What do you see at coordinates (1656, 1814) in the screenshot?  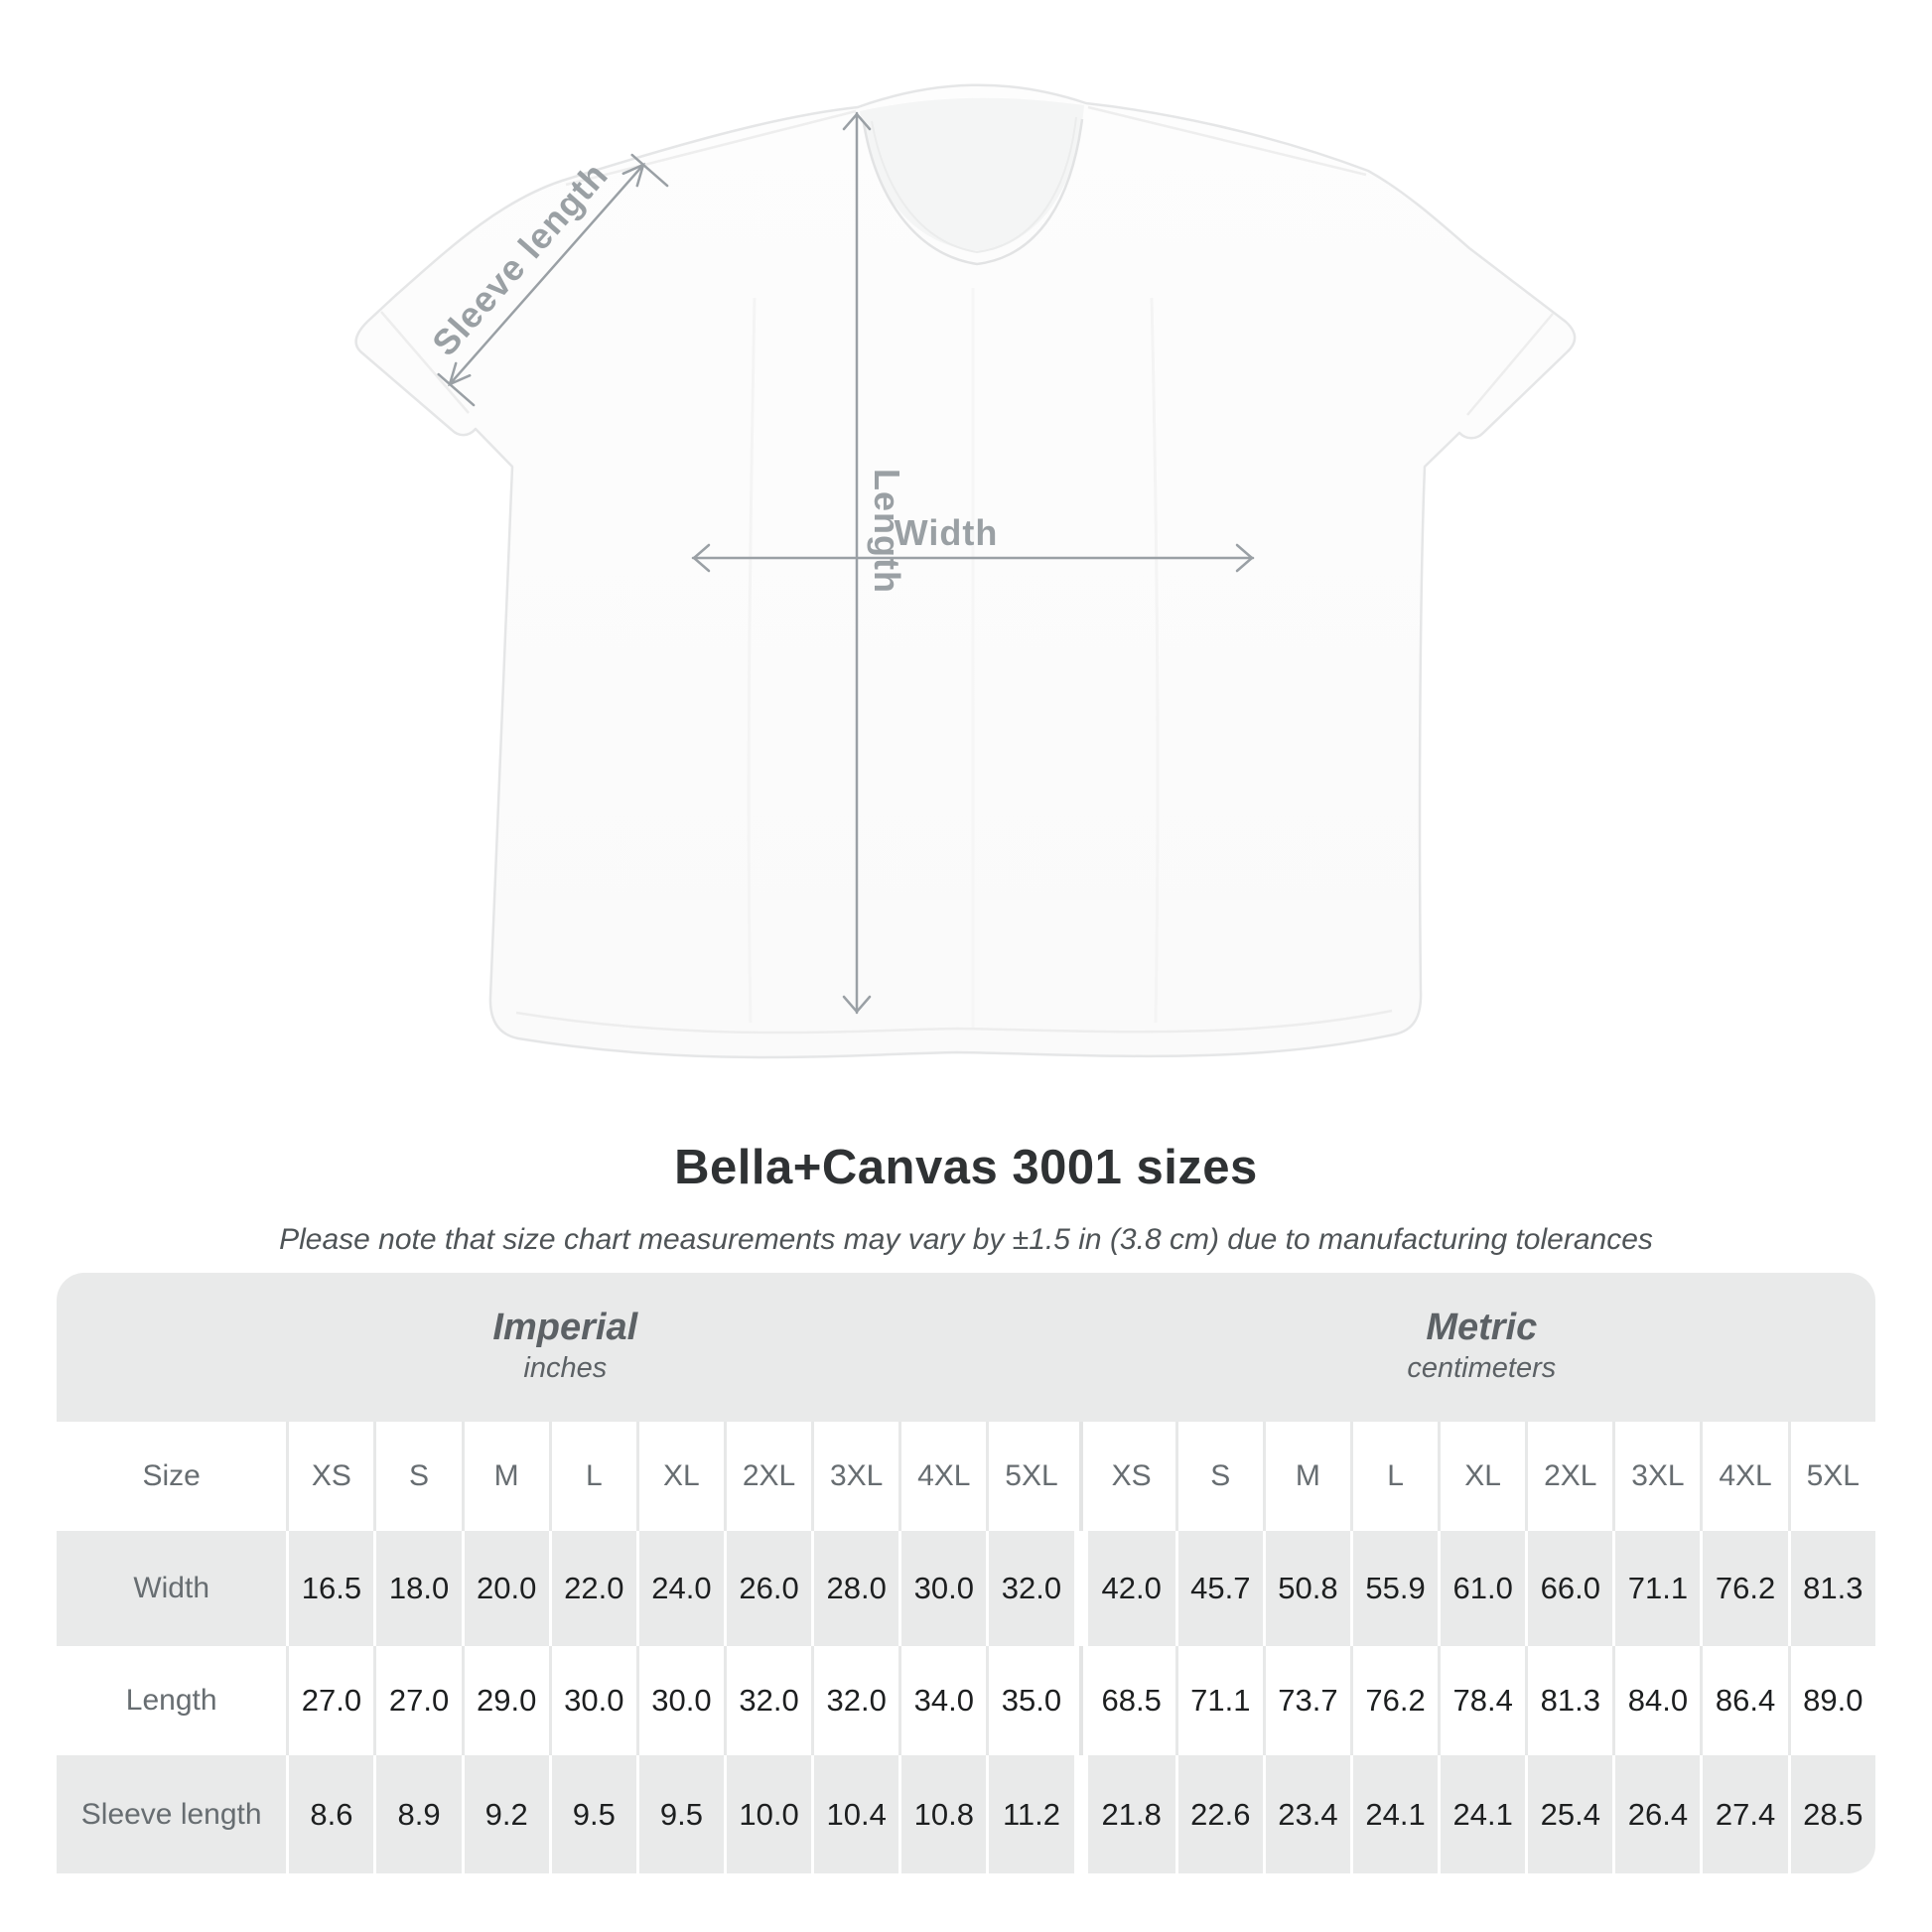 I see `cell: 26.4` at bounding box center [1656, 1814].